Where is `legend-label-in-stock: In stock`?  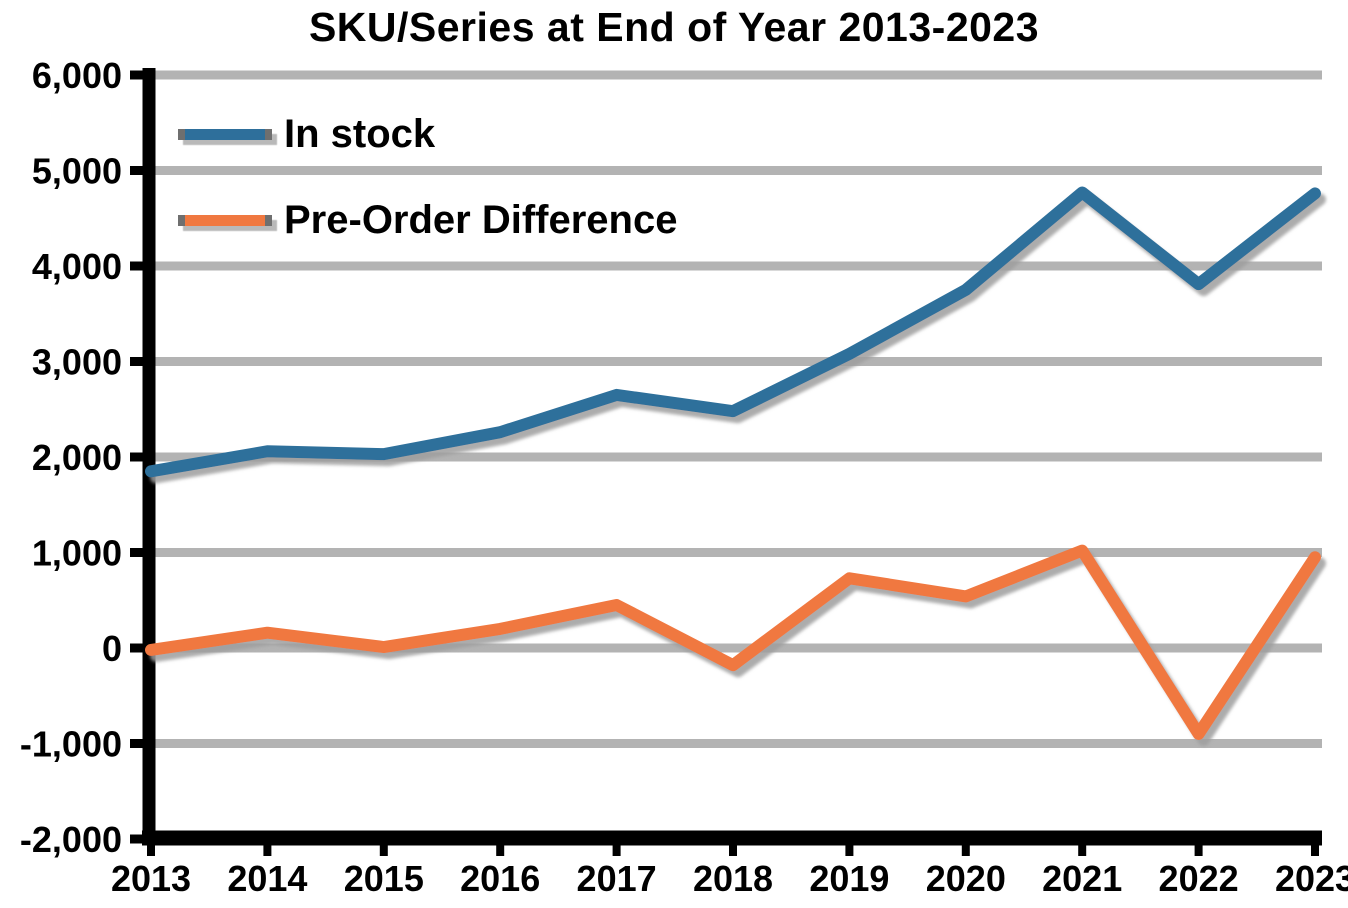 legend-label-in-stock: In stock is located at coordinates (360, 133).